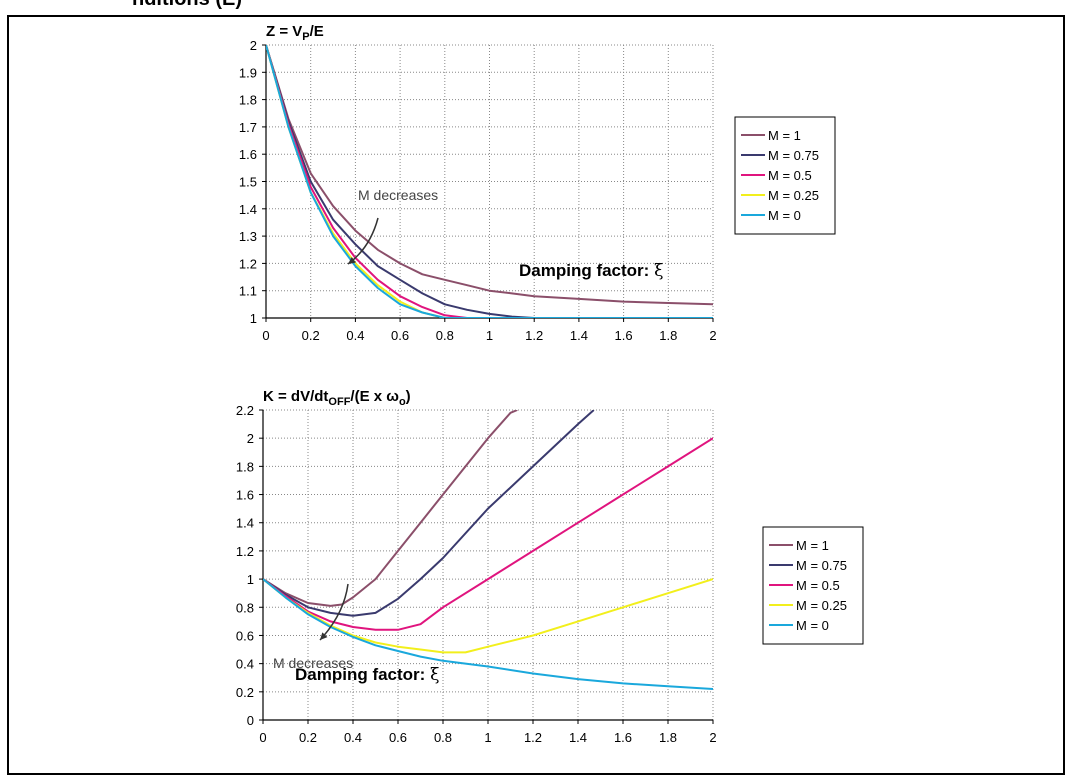 The image size is (1084, 775). Describe the element at coordinates (245, 607) in the screenshot. I see `y-tick-label: 0.8` at that location.